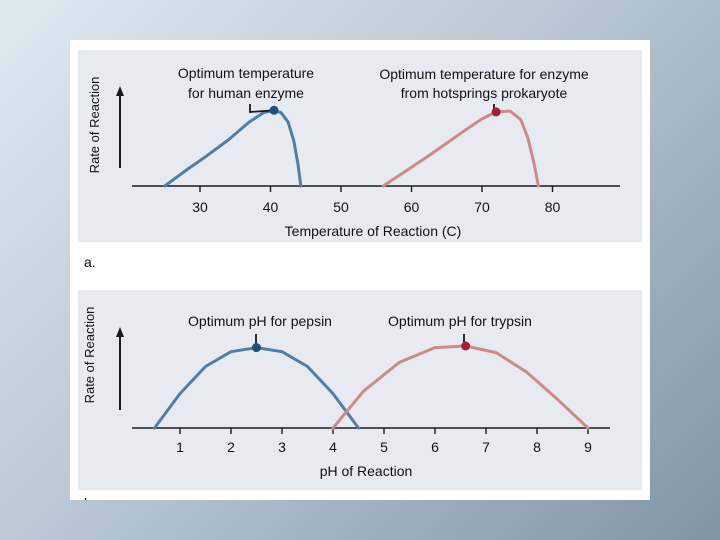  What do you see at coordinates (361, 347) in the screenshot?
I see `chart-b-optimum-dots` at bounding box center [361, 347].